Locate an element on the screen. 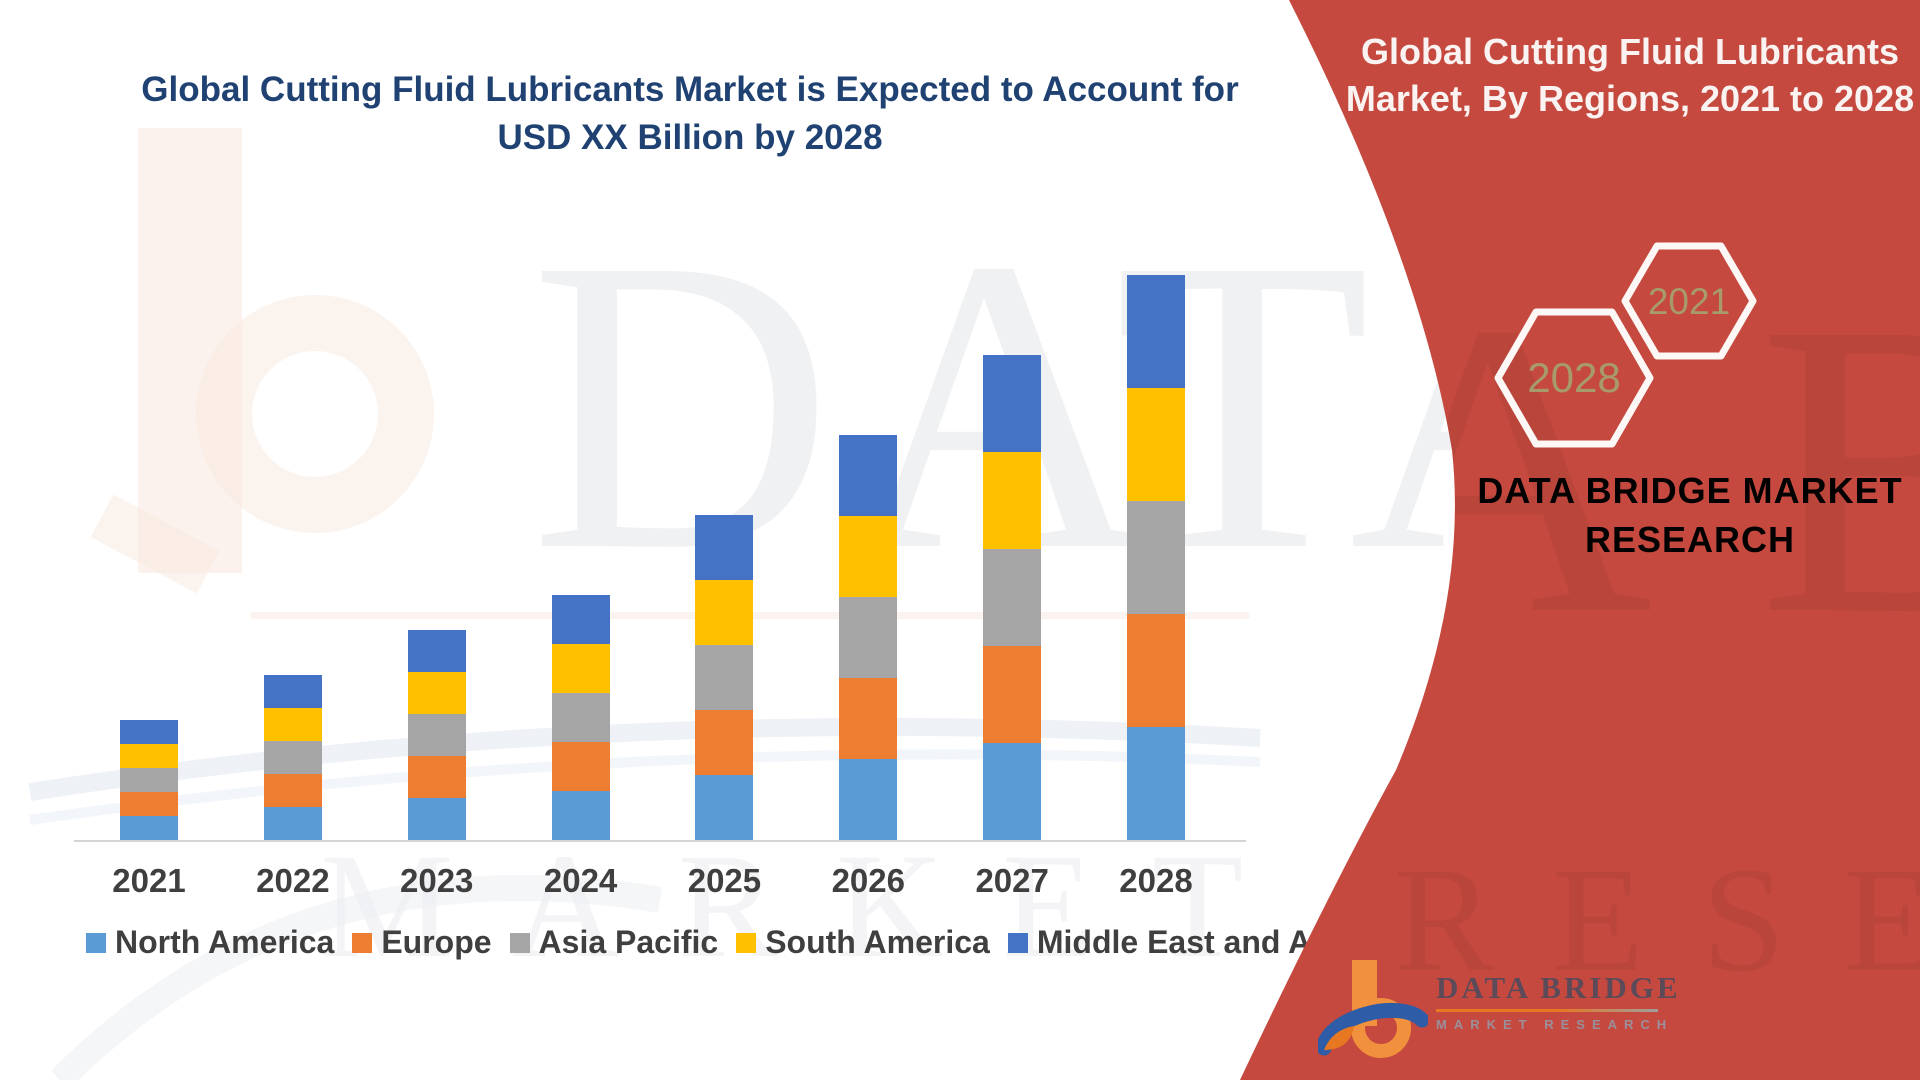 The image size is (1920, 1080). brand-text: DATA BRIDGE MARKET RESEARCH is located at coordinates (1680, 515).